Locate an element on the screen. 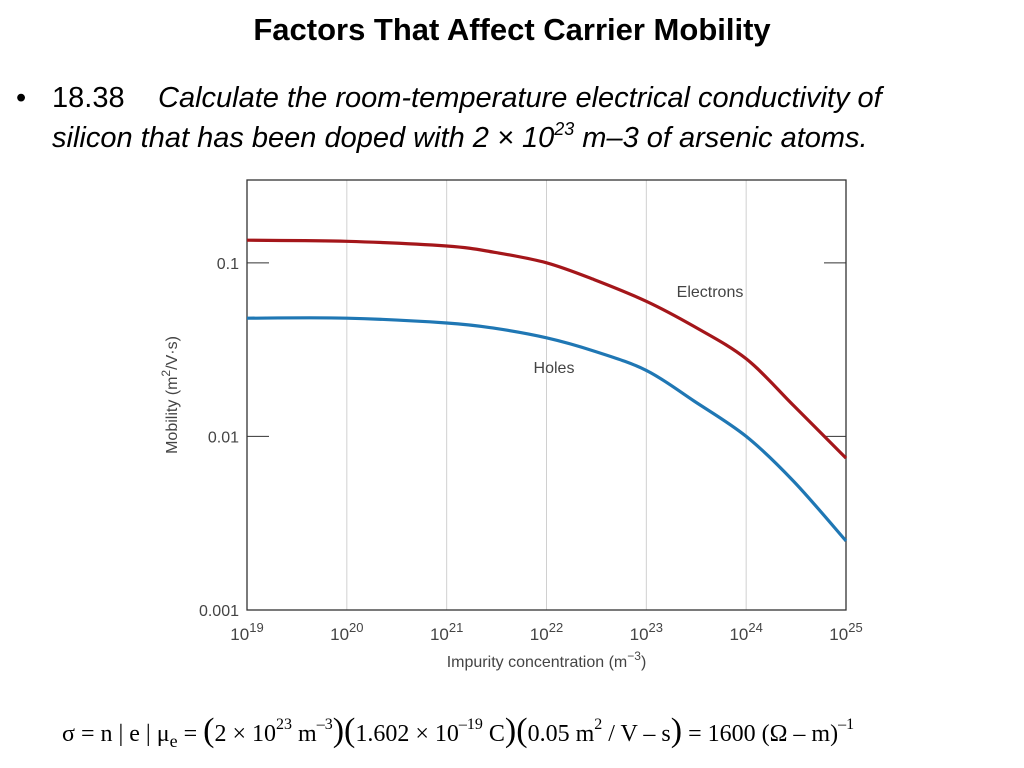 This screenshot has width=1024, height=768. y-tick-label: 0.1 is located at coordinates (228, 264).